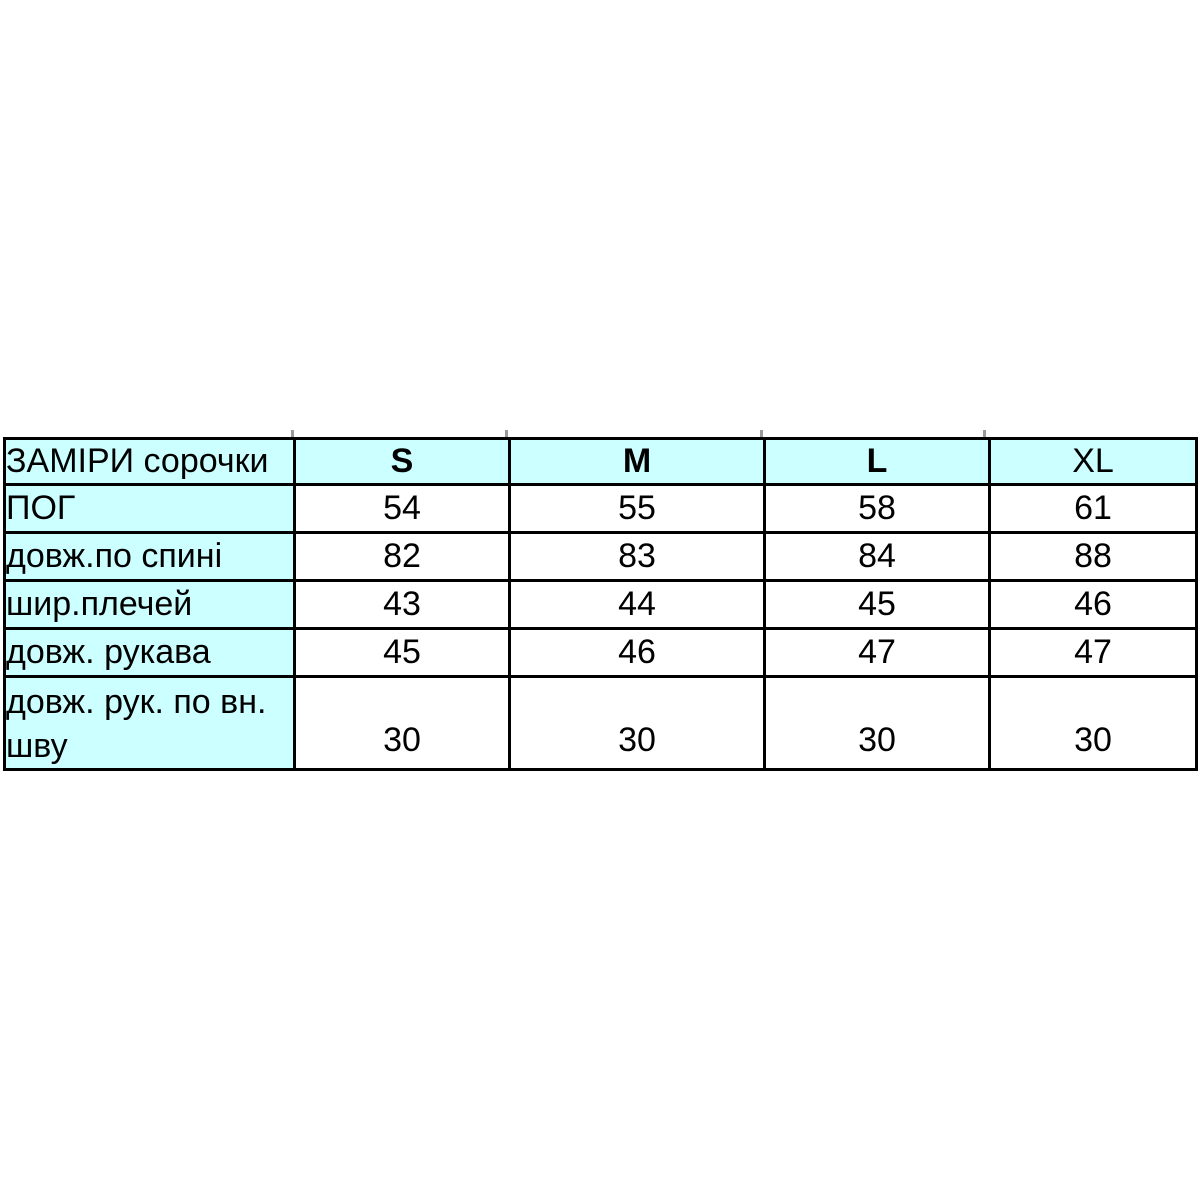 The image size is (1200, 1200). I want to click on value-cell: 54, so click(402, 508).